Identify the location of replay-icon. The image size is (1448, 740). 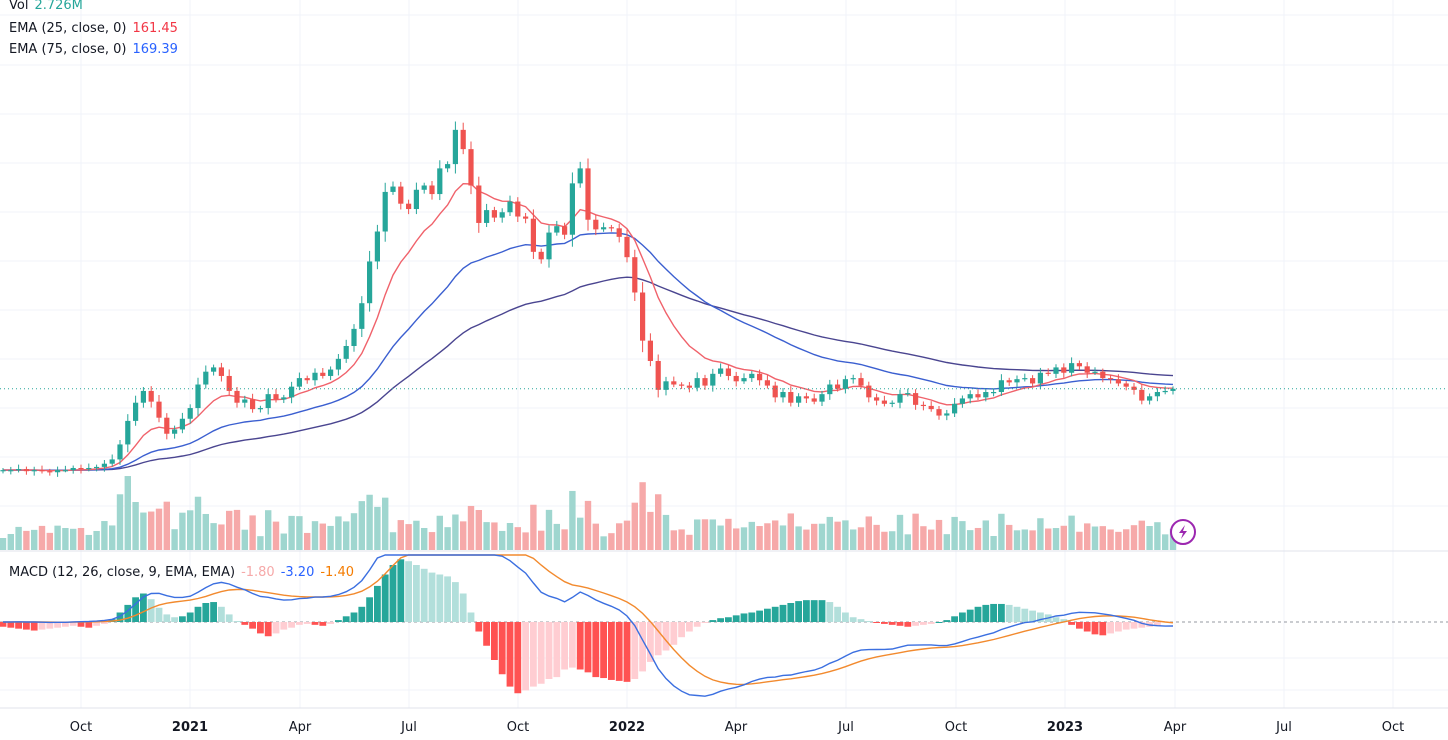
(1183, 532).